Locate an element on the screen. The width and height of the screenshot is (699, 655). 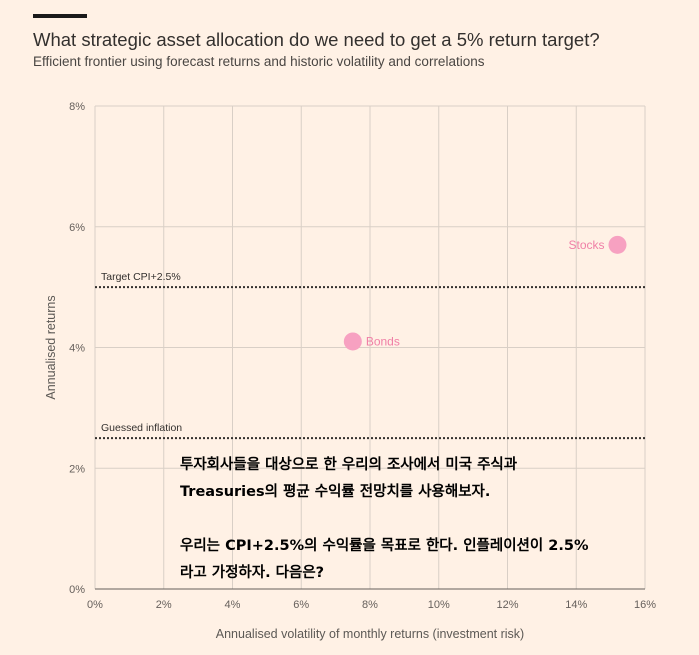
x-tick-label: 4% is located at coordinates (233, 605).